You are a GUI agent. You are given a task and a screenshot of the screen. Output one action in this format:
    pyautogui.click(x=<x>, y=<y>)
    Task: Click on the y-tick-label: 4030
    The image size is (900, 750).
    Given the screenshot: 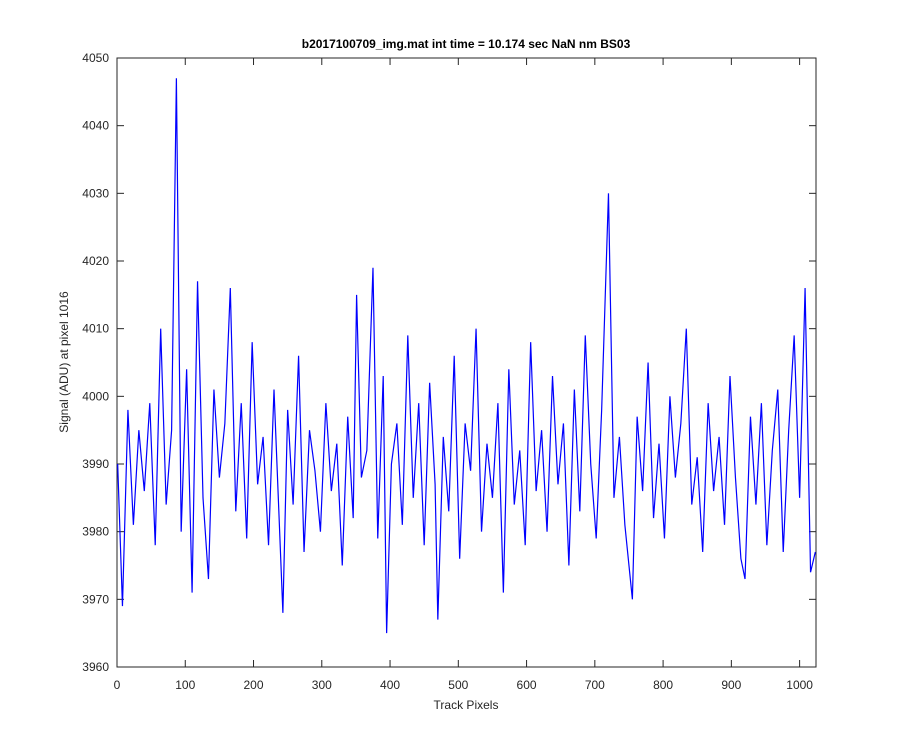 What is the action you would take?
    pyautogui.click(x=95, y=193)
    